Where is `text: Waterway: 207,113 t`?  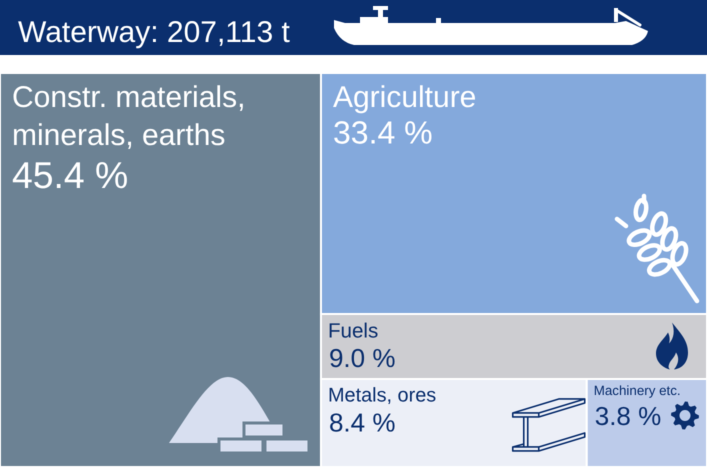
text: Waterway: 207,113 t is located at coordinates (154, 32).